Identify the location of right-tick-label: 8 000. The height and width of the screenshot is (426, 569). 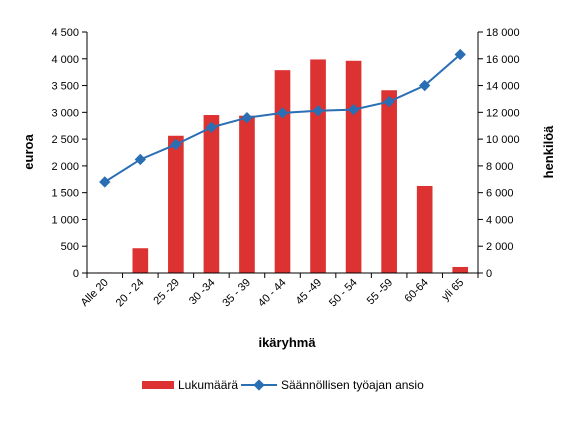
(500, 167).